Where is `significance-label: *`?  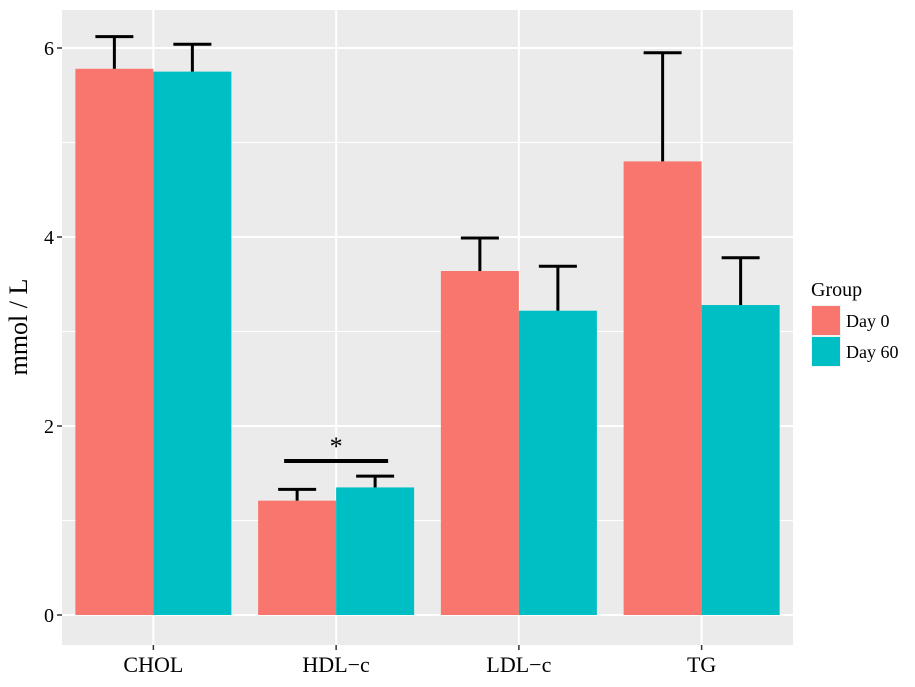 significance-label: * is located at coordinates (336, 446).